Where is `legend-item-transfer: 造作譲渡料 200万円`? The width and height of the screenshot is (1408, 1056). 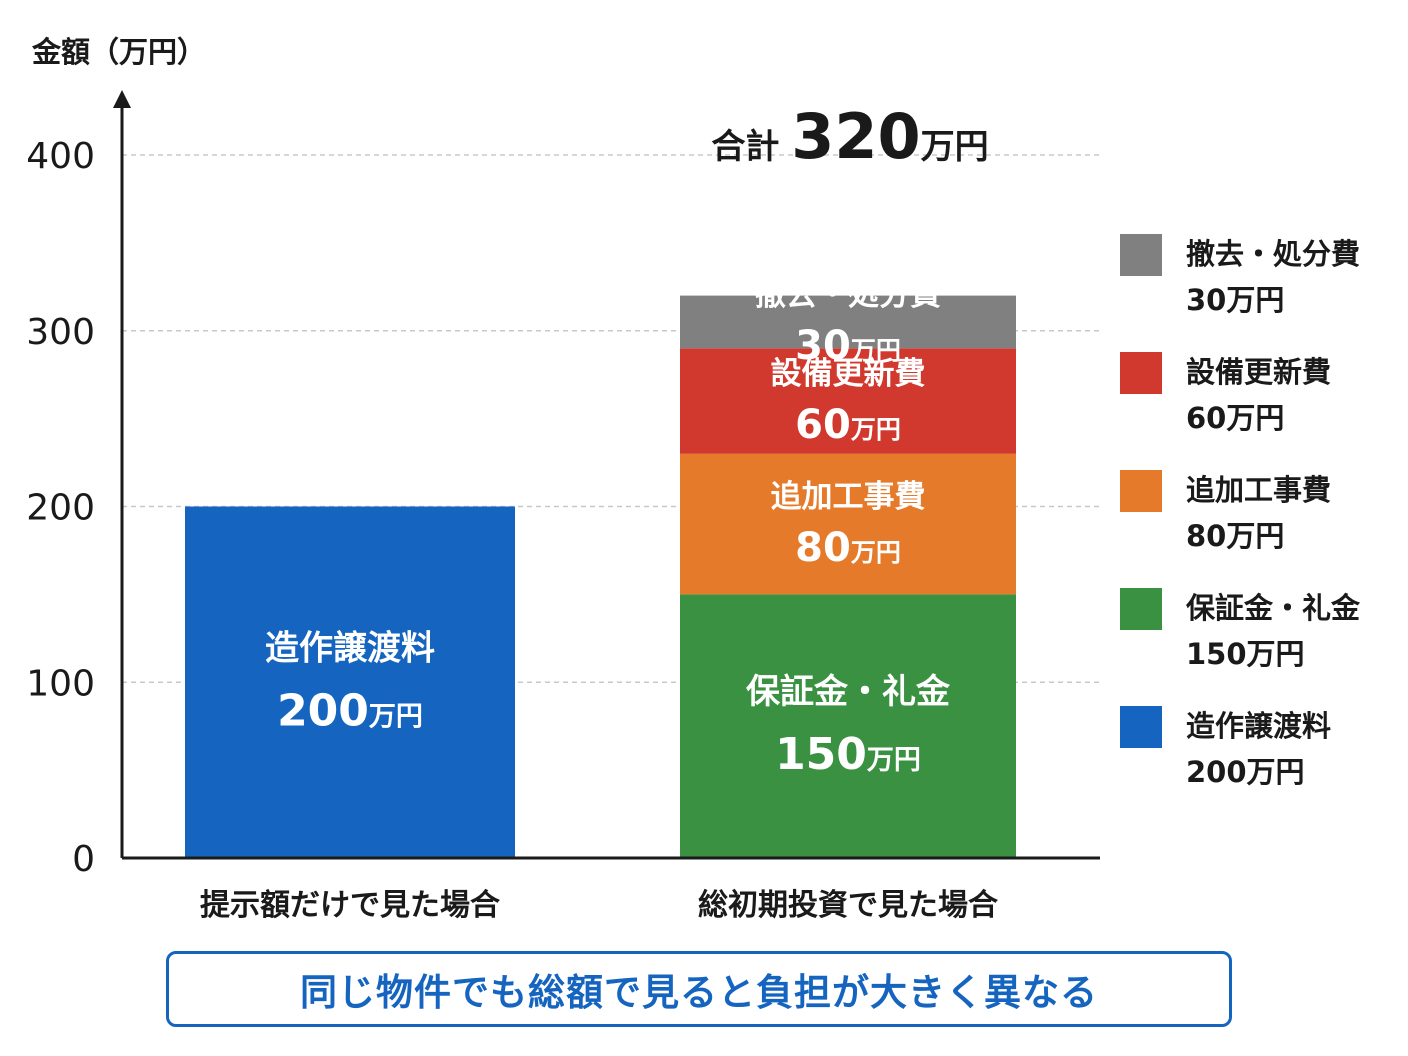 legend-item-transfer: 造作譲渡料 200万円 is located at coordinates (1255, 763).